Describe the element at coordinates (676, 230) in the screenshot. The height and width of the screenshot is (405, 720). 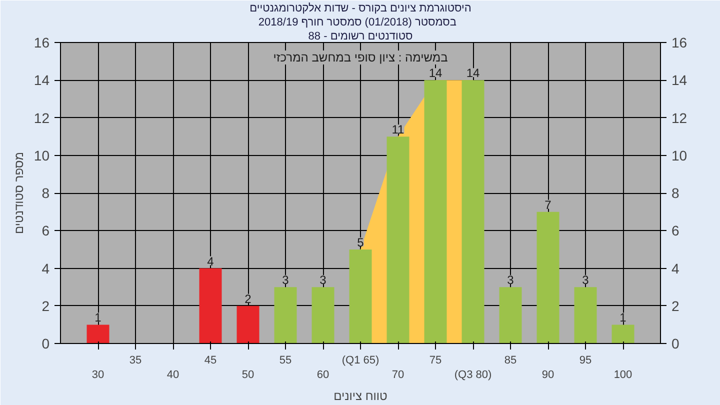
I see `y2-tick-label: 6` at that location.